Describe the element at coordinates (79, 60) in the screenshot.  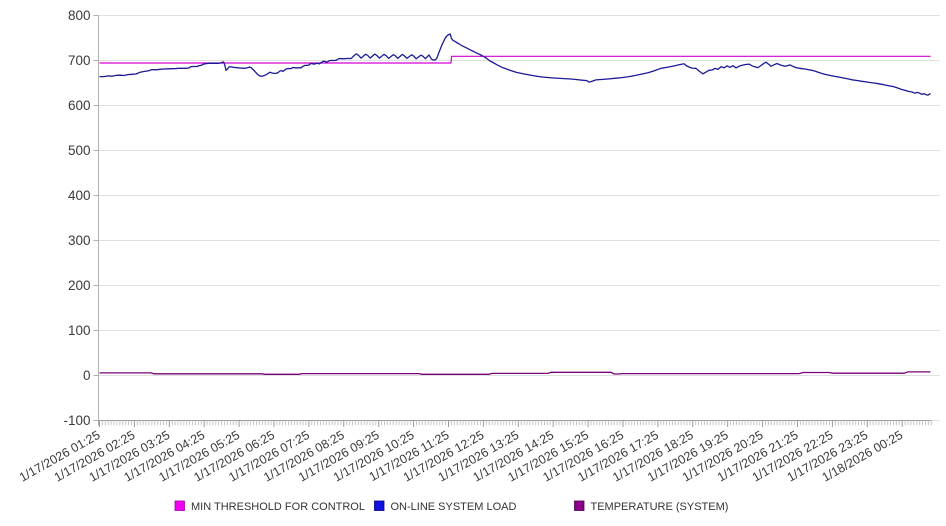
I see `svg-text: 700` at that location.